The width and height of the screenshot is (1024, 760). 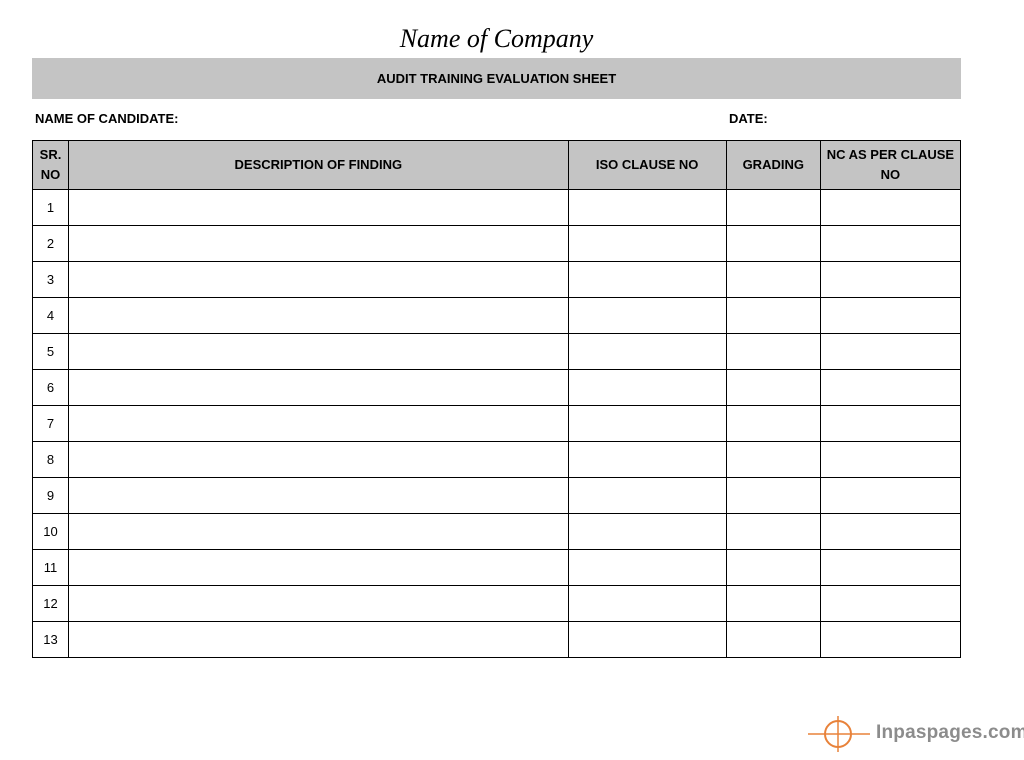 I want to click on sheet-title: AUDIT TRAINING EVALUATION SHEET, so click(x=496, y=78).